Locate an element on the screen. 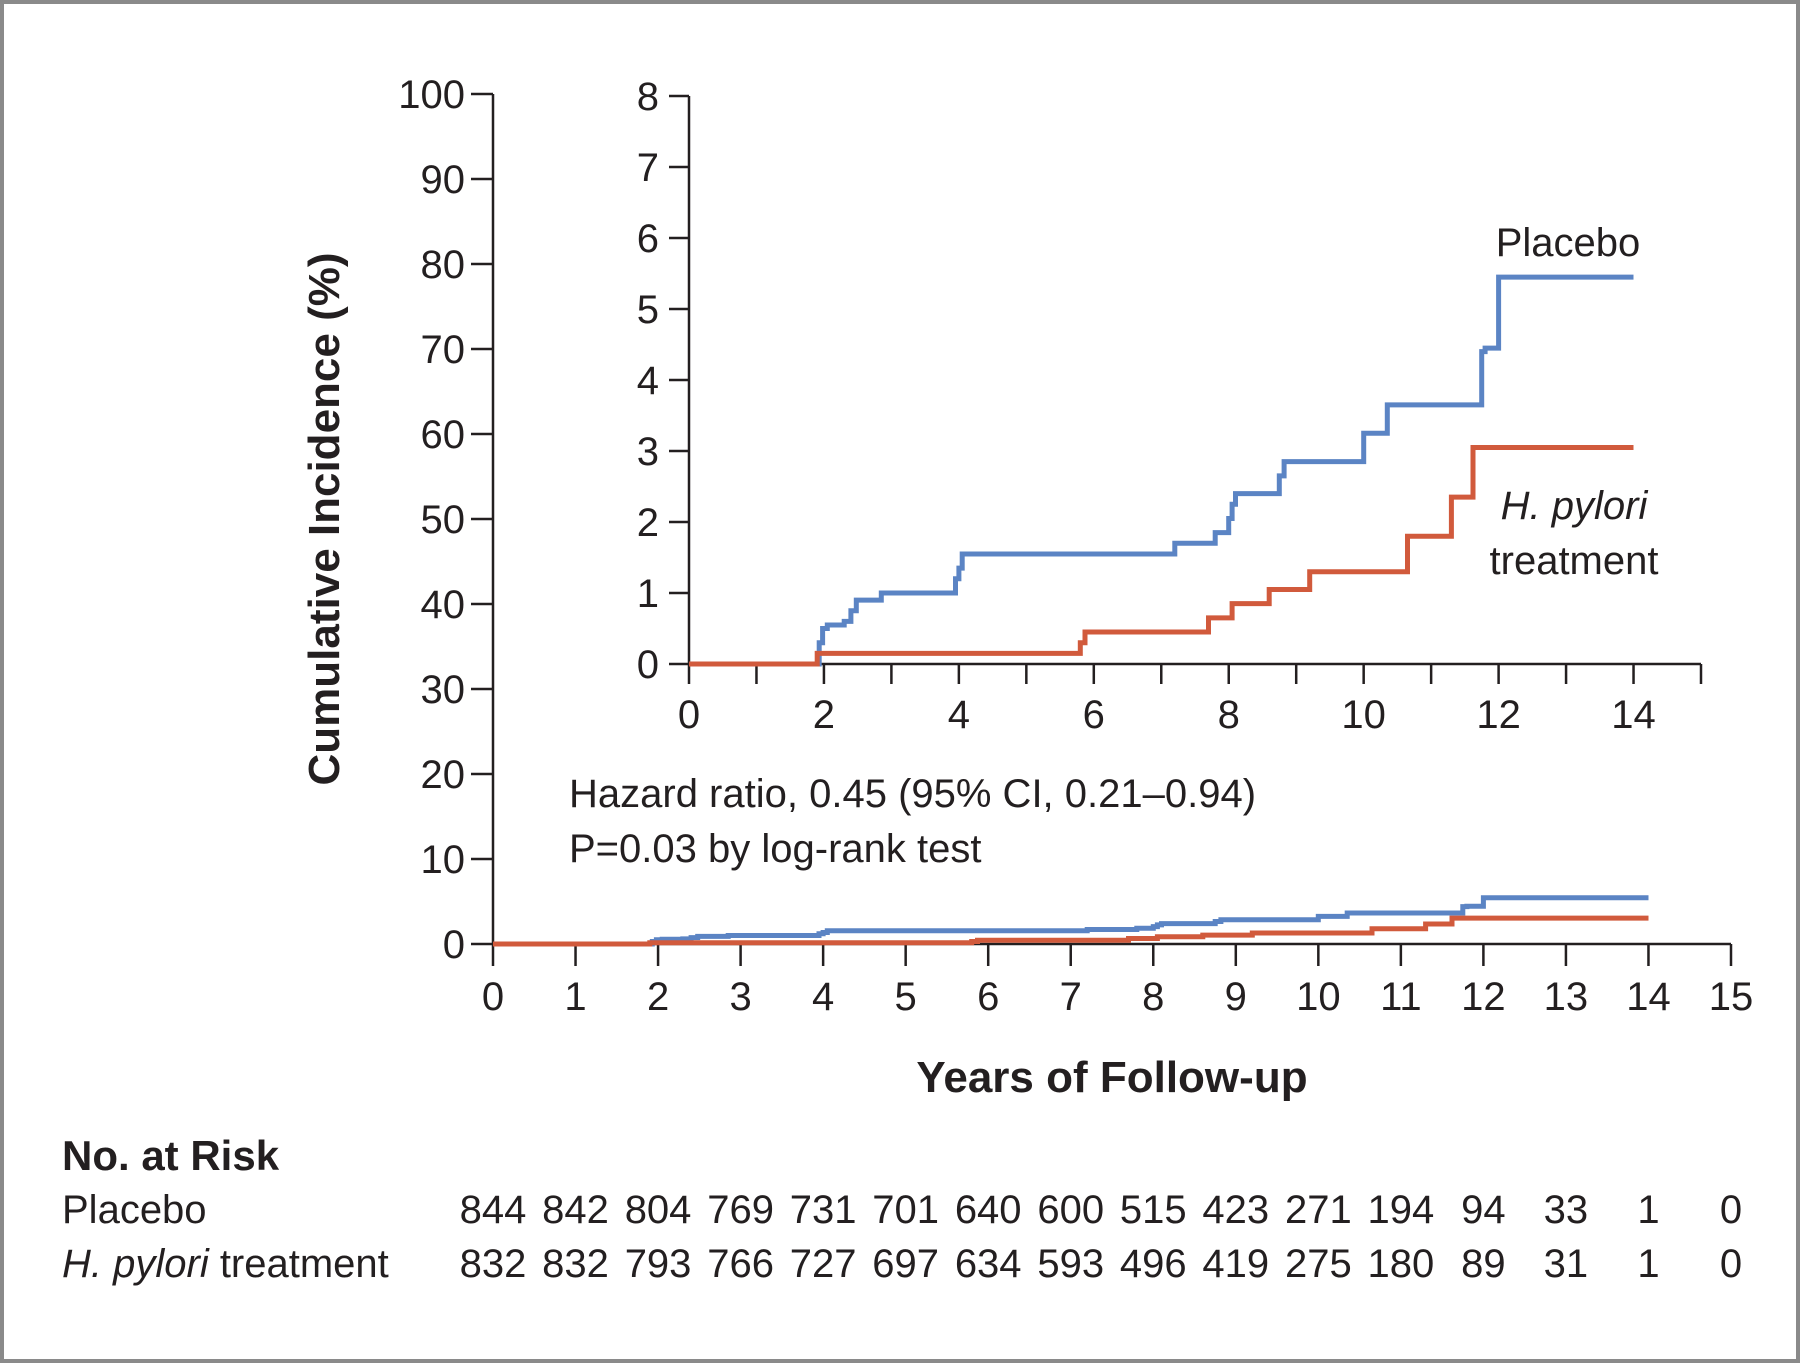  y-tick-label: 80 is located at coordinates (443, 265).